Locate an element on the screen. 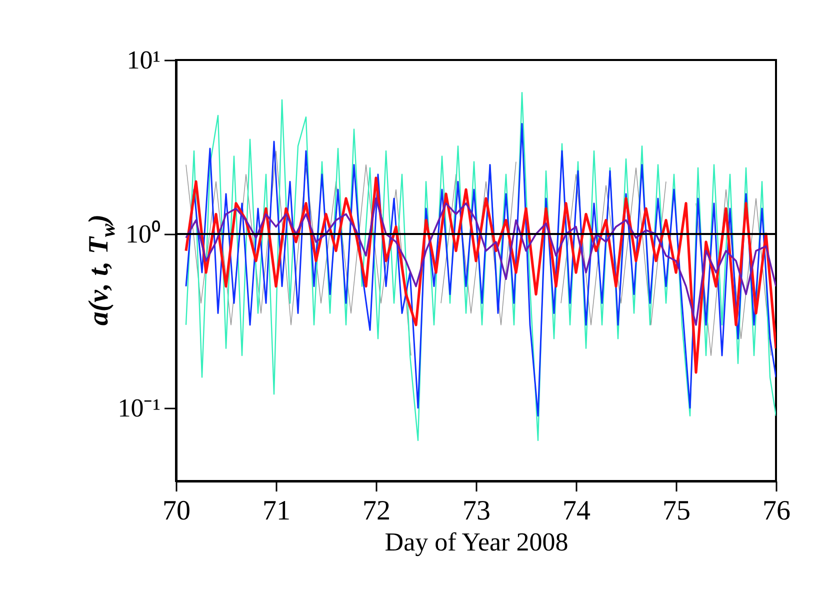  y-tick-label: 10⁻¹ is located at coordinates (139, 407).